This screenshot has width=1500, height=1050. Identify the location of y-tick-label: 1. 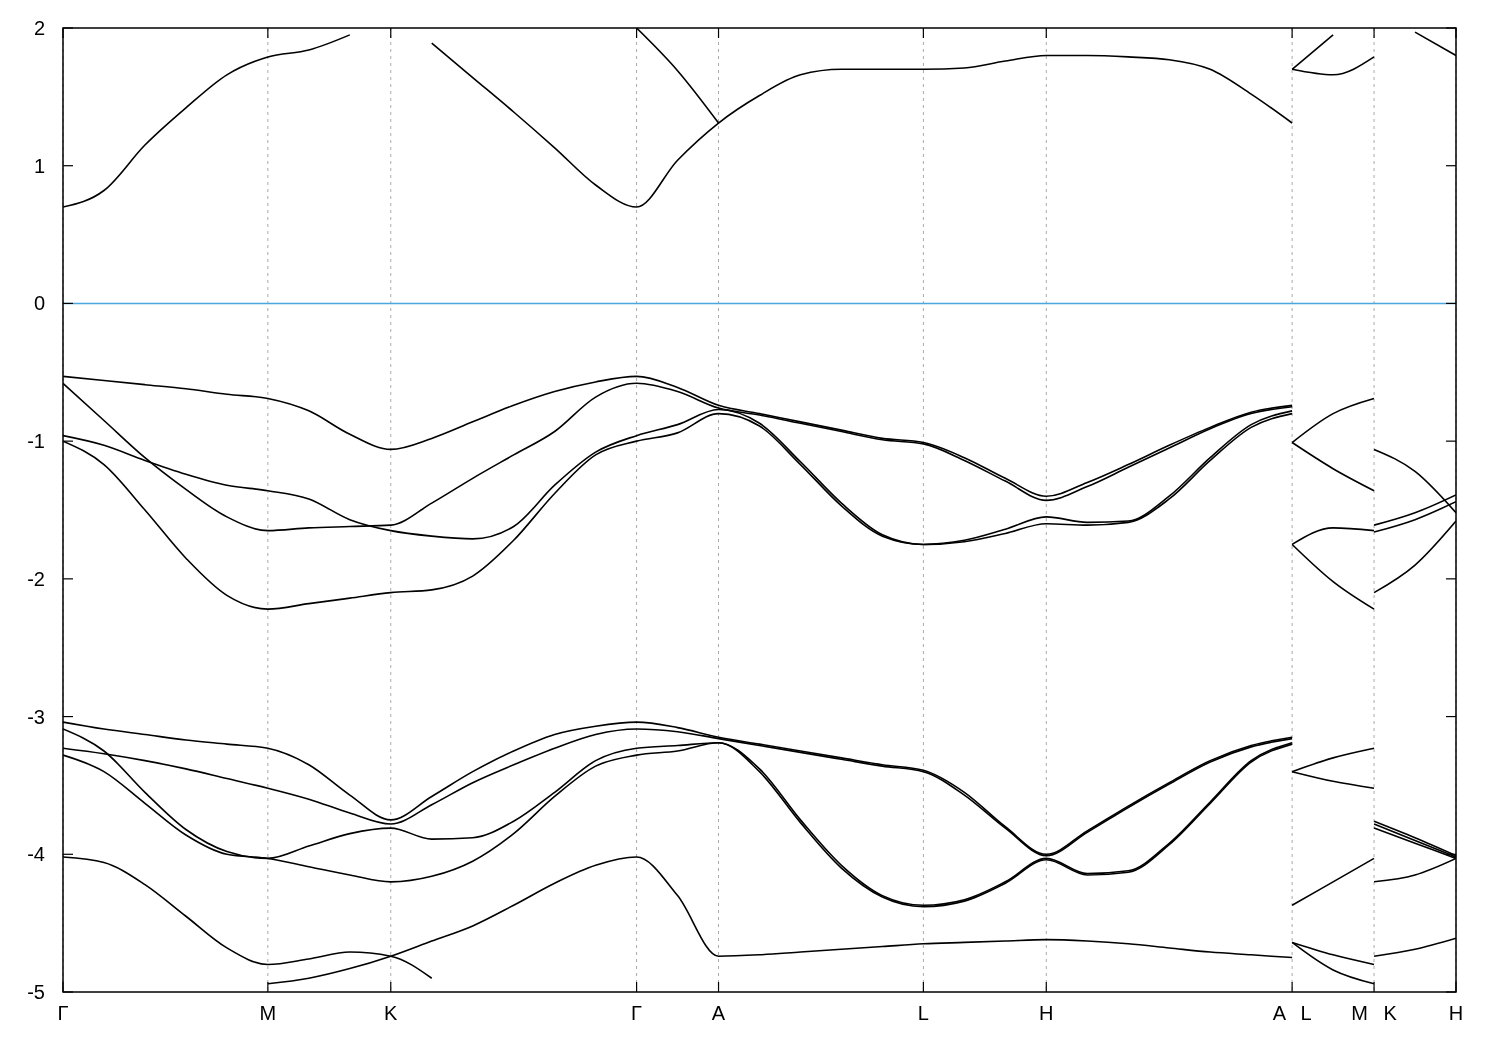
(39, 165).